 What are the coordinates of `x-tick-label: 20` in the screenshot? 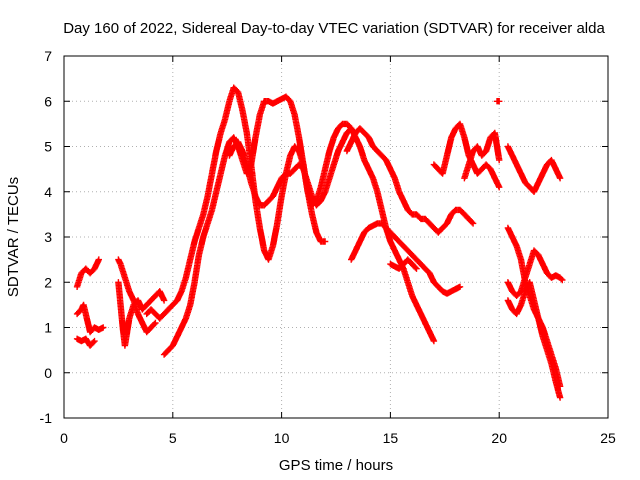 It's located at (499, 438).